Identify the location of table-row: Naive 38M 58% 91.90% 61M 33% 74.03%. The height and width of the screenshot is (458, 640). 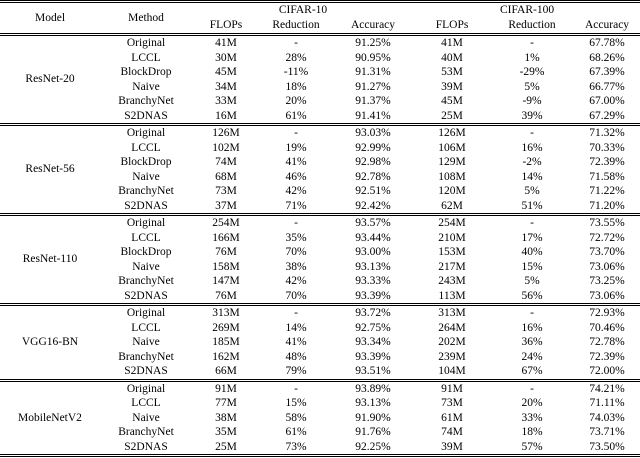
(320, 418).